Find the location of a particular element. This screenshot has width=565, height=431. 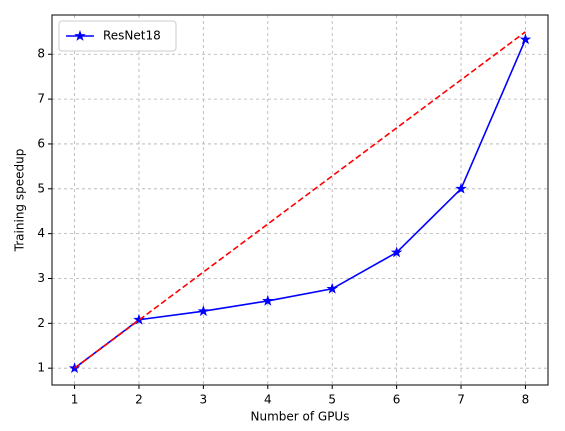

legend-marker is located at coordinates (80, 35).